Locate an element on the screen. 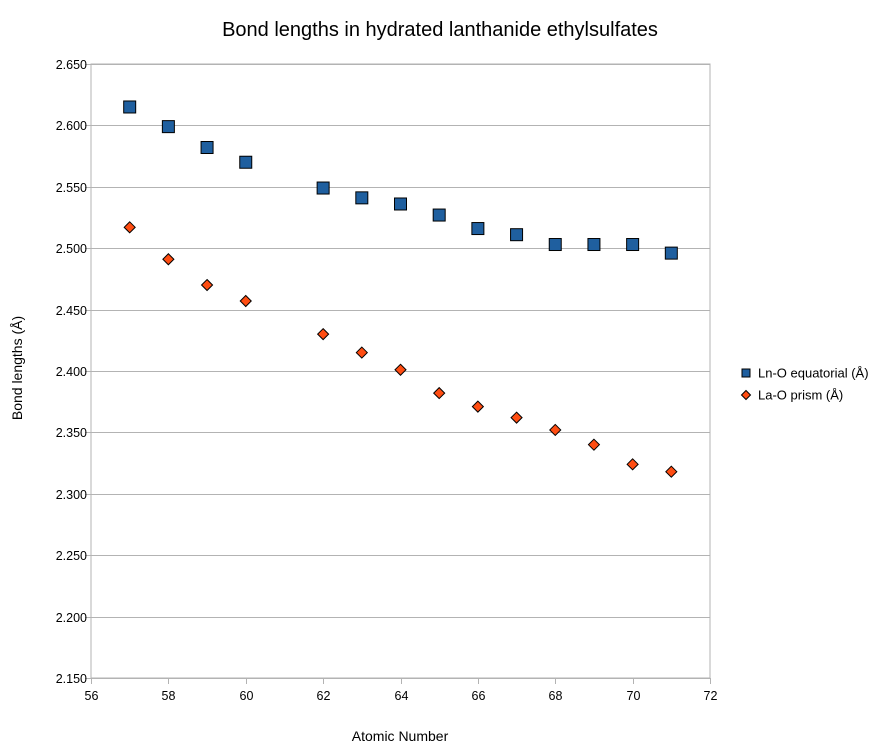  y-tick-label: 2.600 is located at coordinates (71, 126).